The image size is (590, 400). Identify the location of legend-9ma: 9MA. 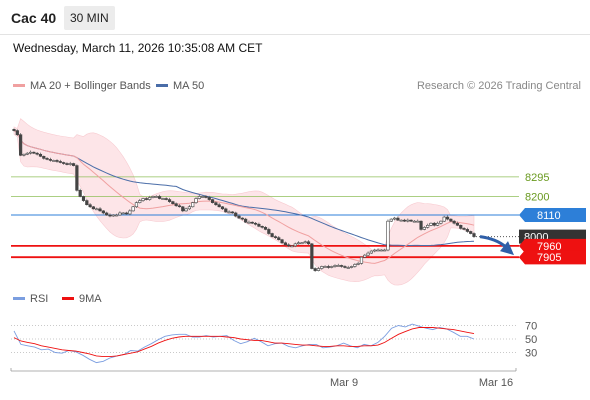
(82, 299).